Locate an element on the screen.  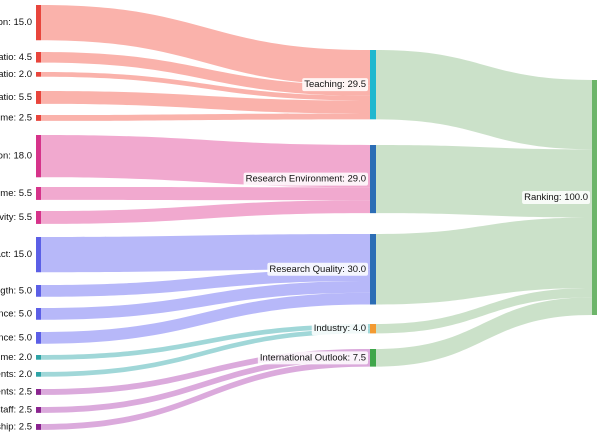
node-label-group: International students: 2.5 is located at coordinates (16, 391).